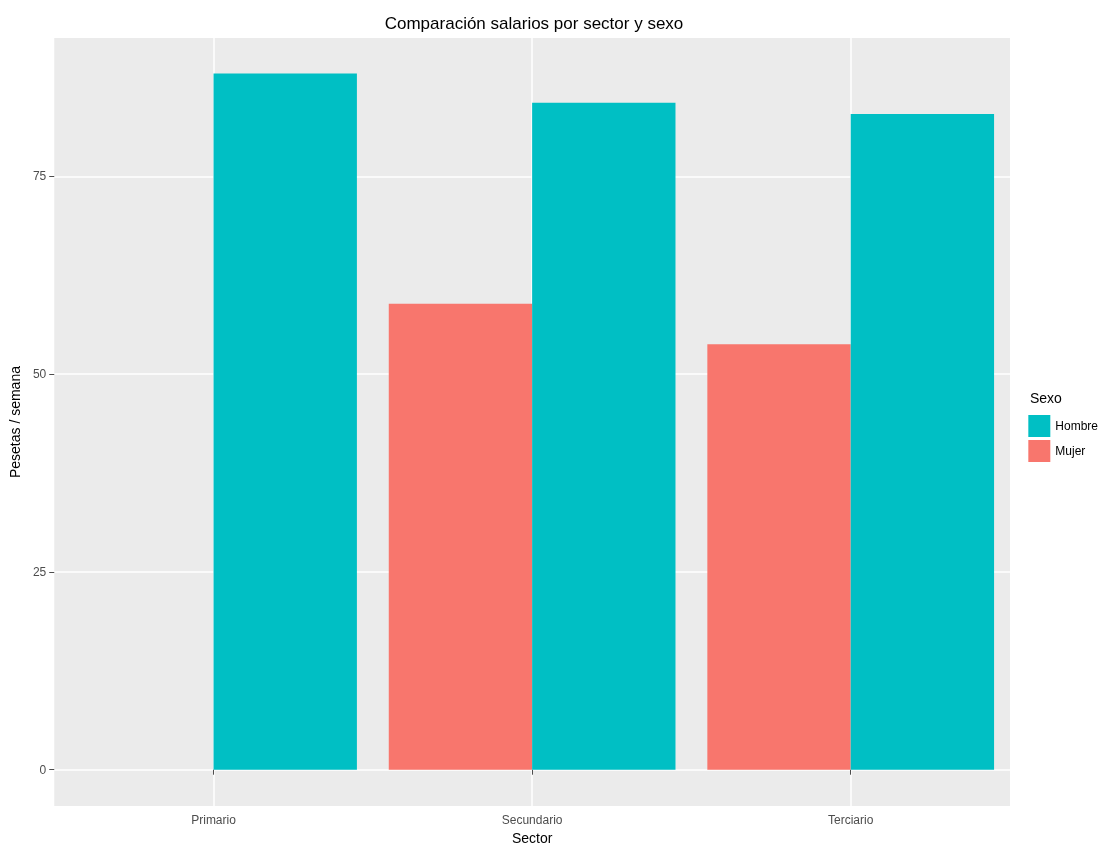  What do you see at coordinates (851, 820) in the screenshot?
I see `x-tick-label: Terciario` at bounding box center [851, 820].